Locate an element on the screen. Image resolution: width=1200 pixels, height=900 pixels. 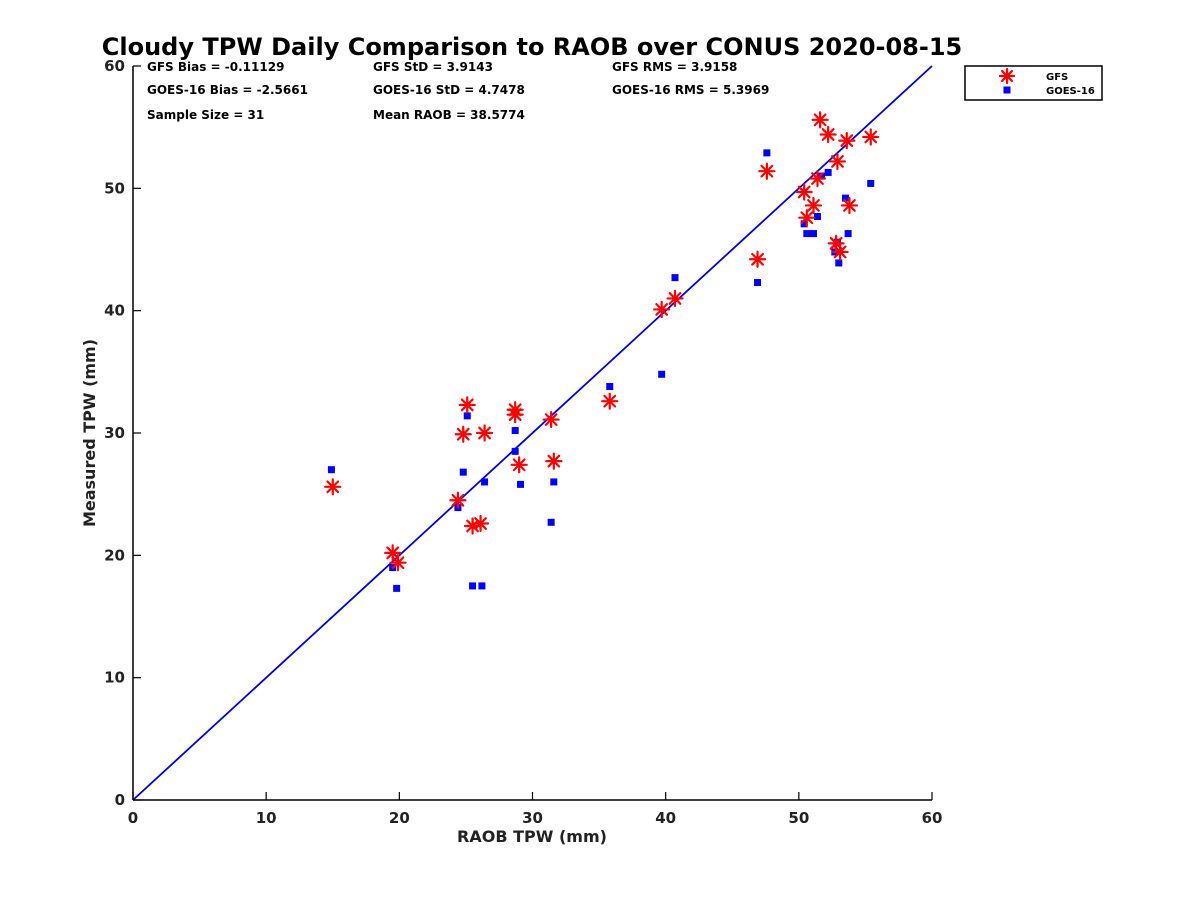
x-tick-label: 30 is located at coordinates (532, 818).